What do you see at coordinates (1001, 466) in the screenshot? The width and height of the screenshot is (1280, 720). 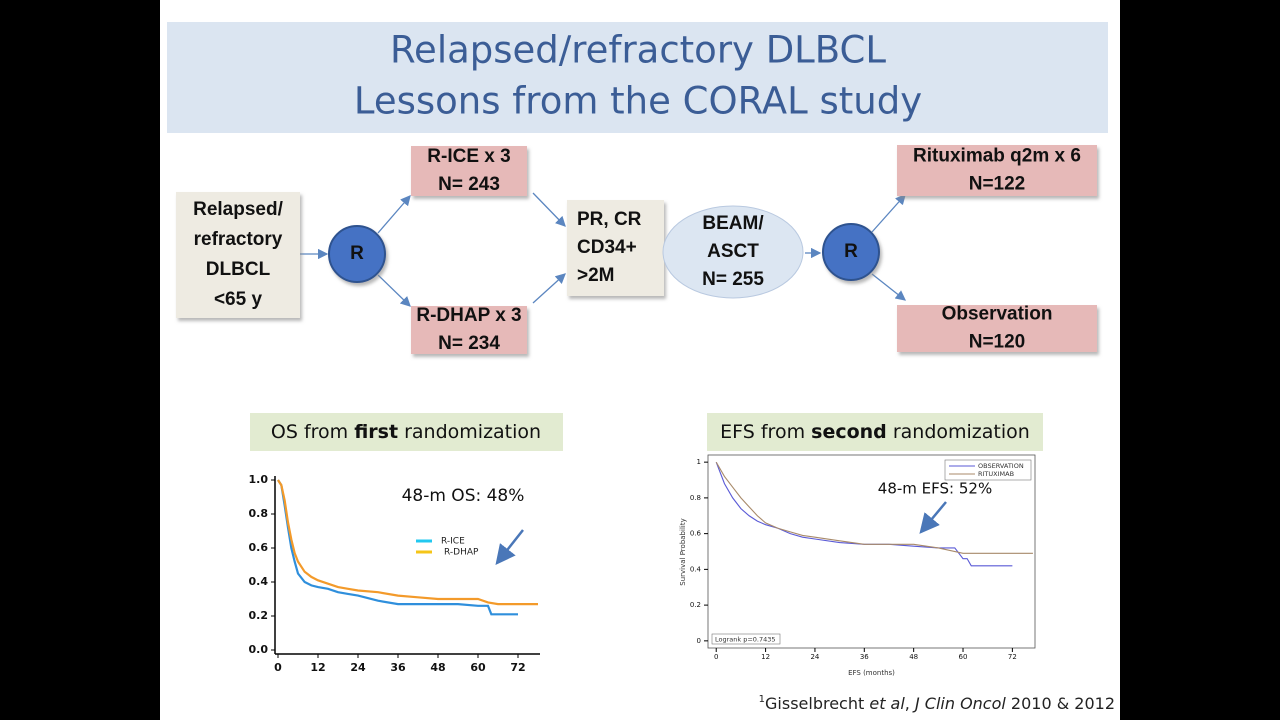 I see `legend-label: OBSERVATION` at bounding box center [1001, 466].